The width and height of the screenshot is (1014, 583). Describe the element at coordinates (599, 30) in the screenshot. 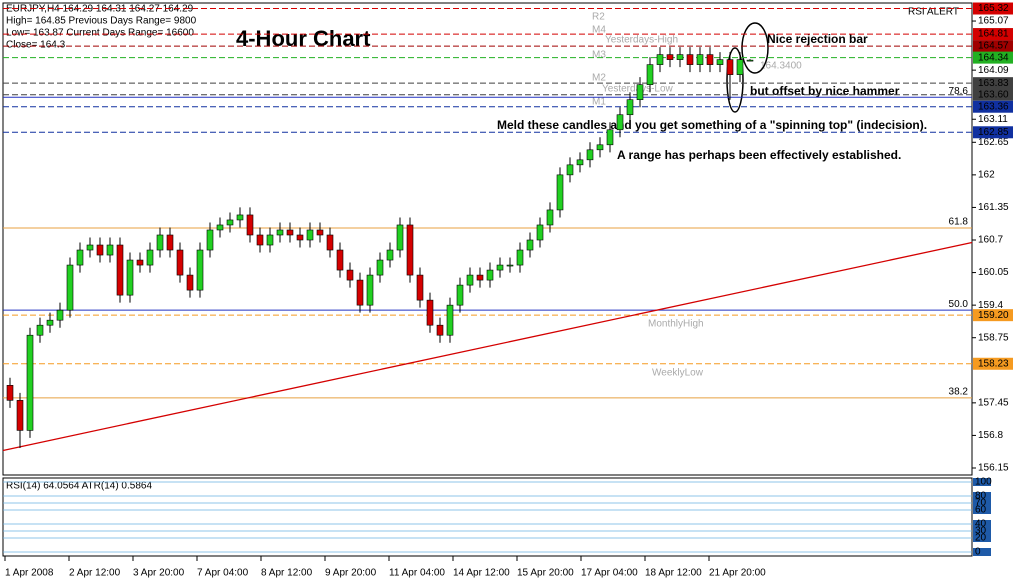

I see `pivot-label: M4` at that location.